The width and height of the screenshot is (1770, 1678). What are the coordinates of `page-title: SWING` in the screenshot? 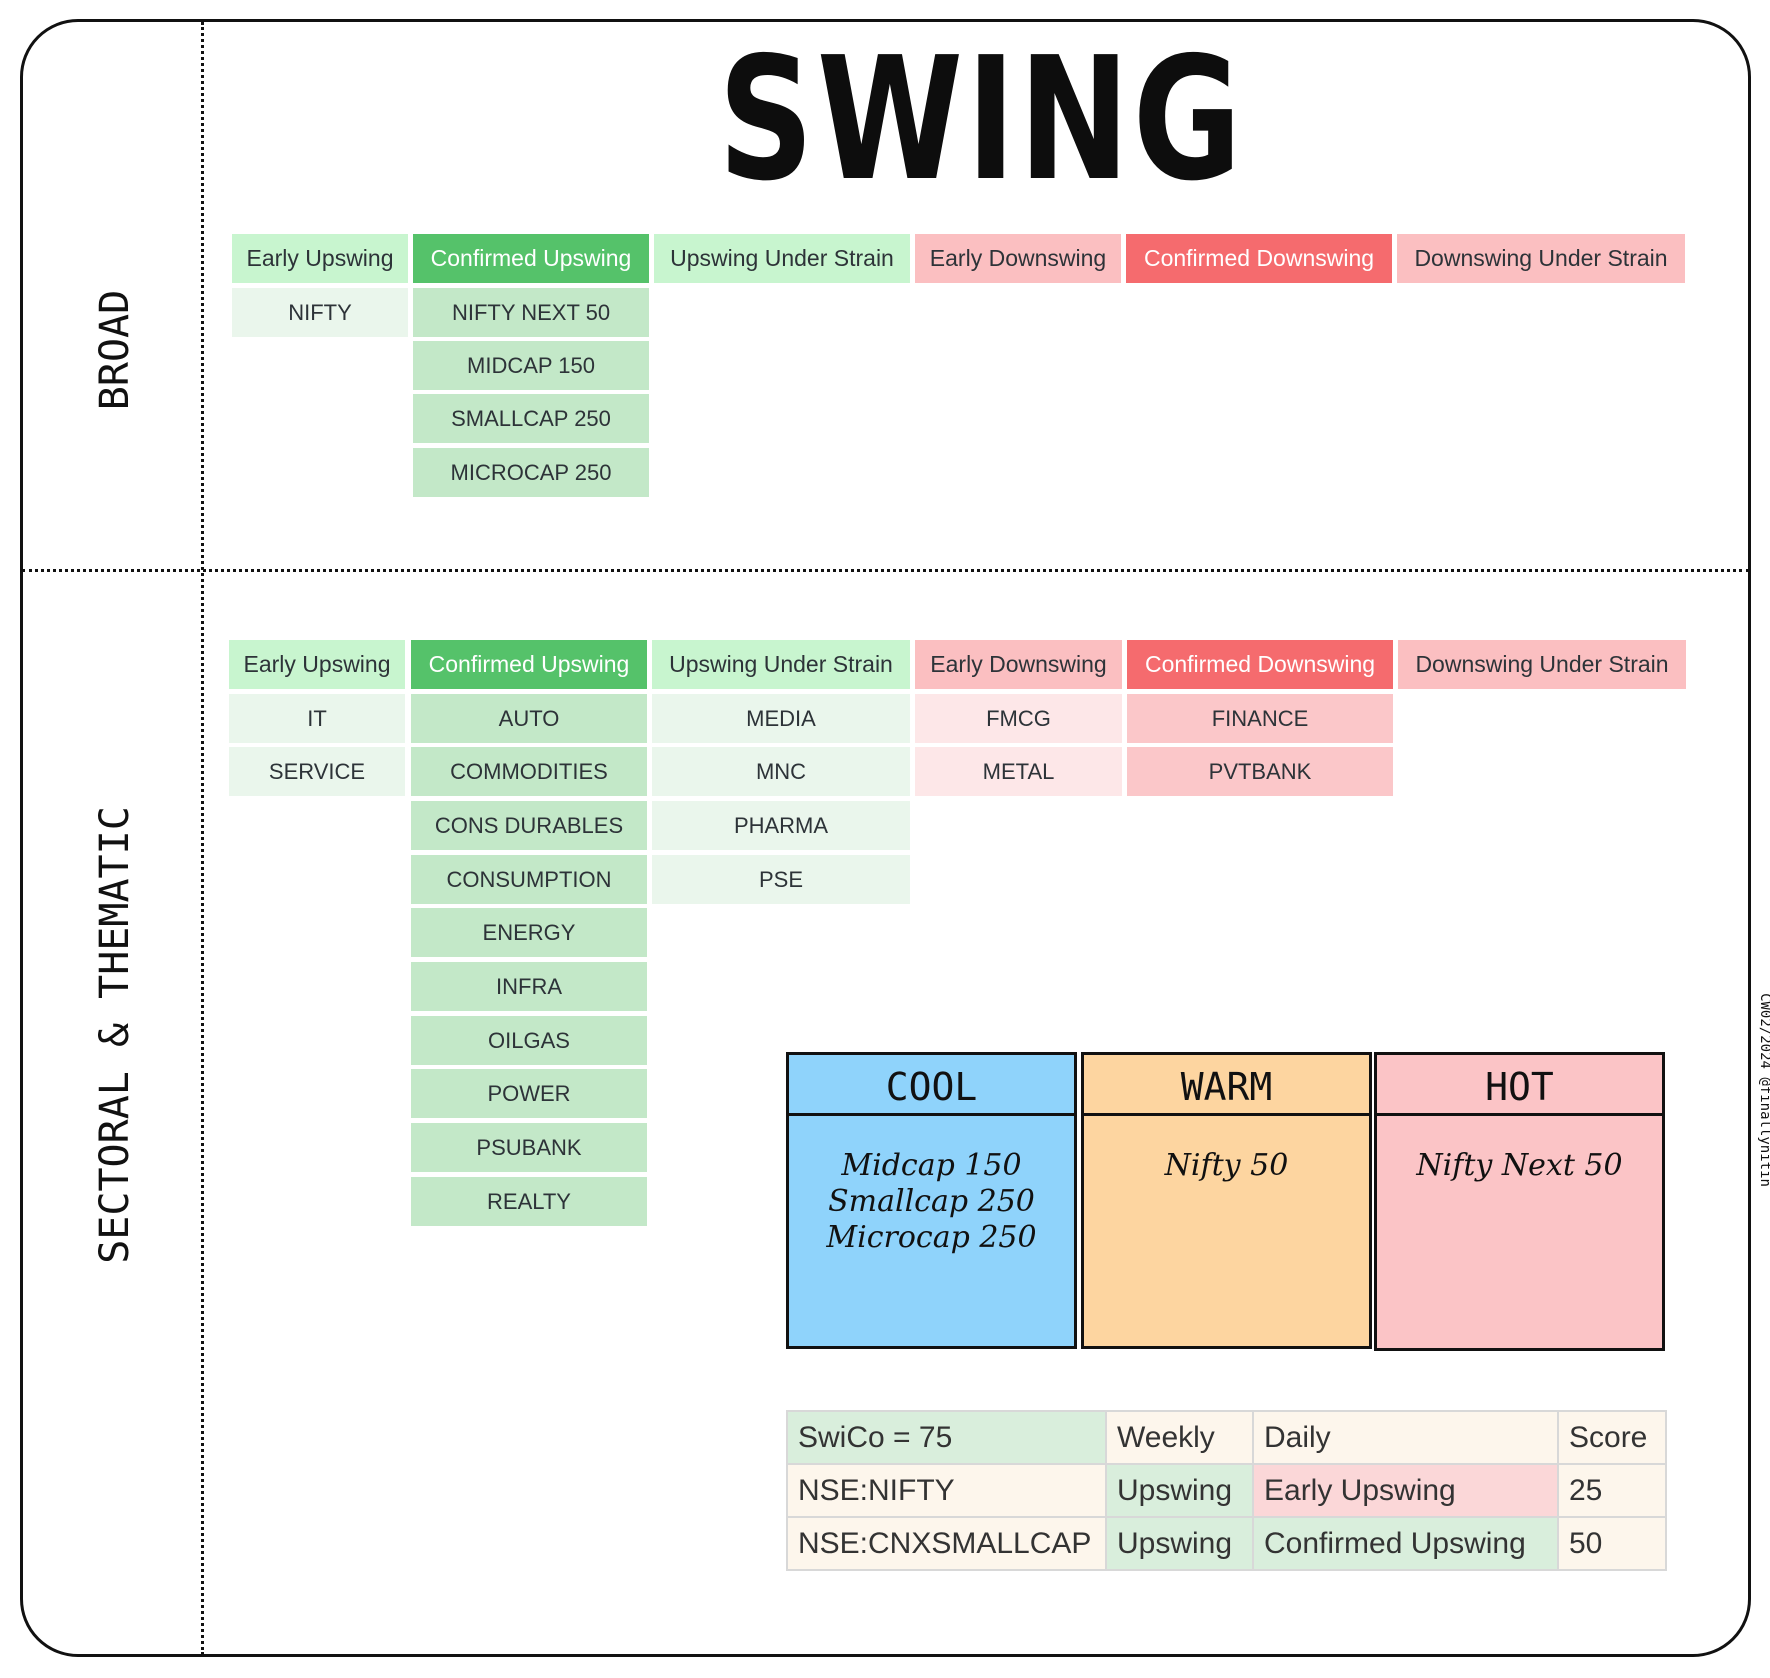 It's located at (981, 120).